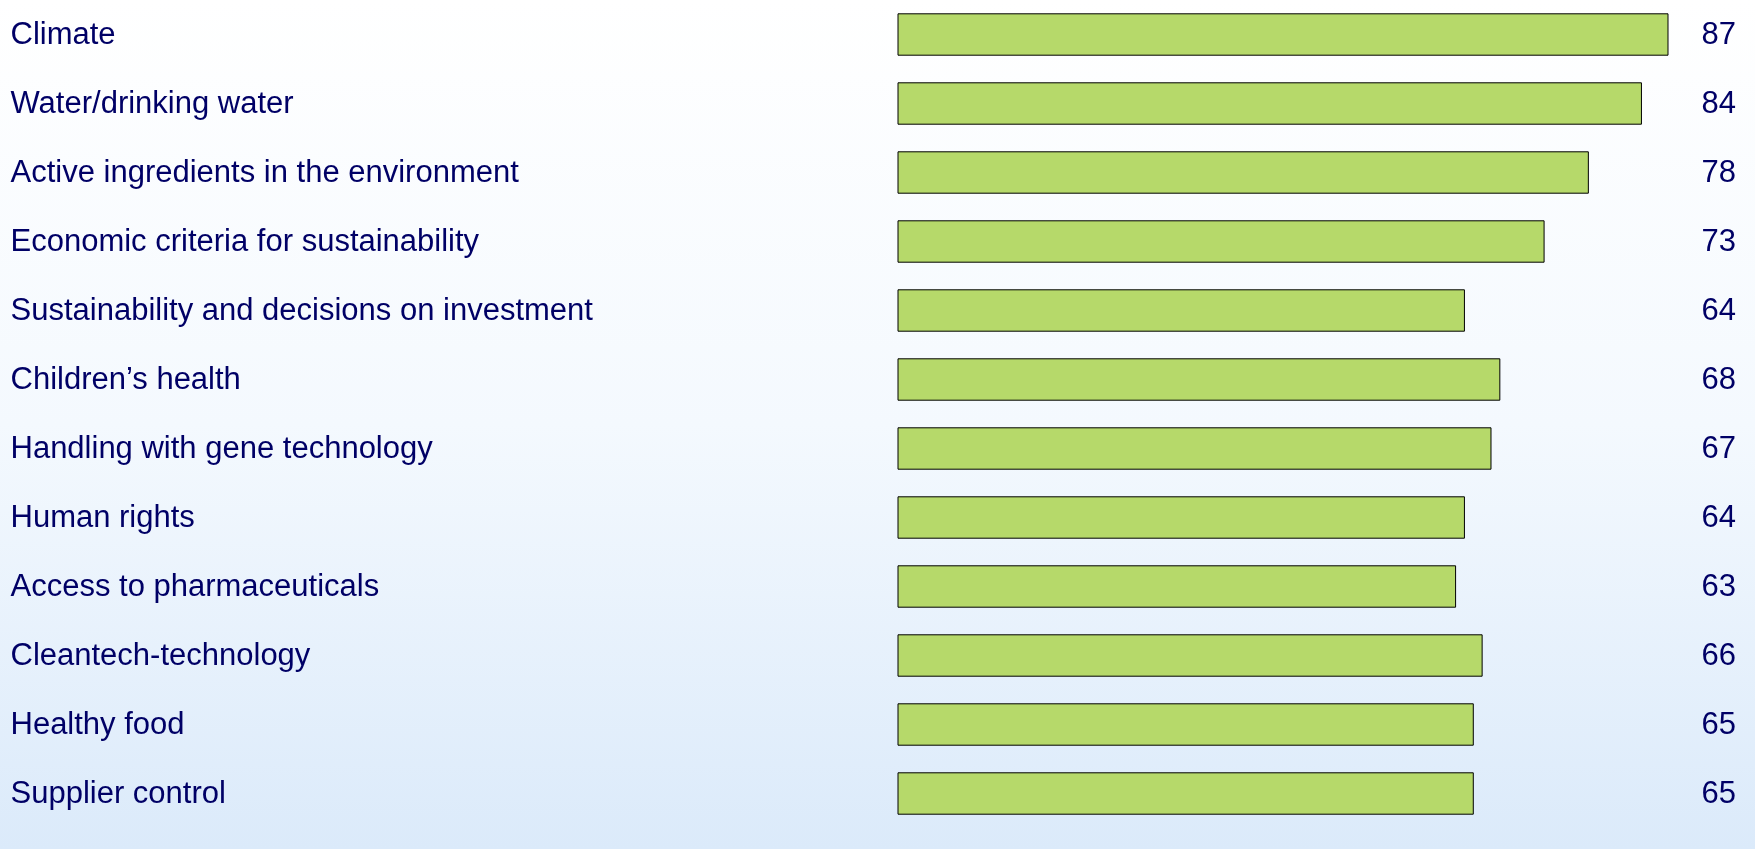  What do you see at coordinates (152, 102) in the screenshot?
I see `y-tick-label: Water/drinking water` at bounding box center [152, 102].